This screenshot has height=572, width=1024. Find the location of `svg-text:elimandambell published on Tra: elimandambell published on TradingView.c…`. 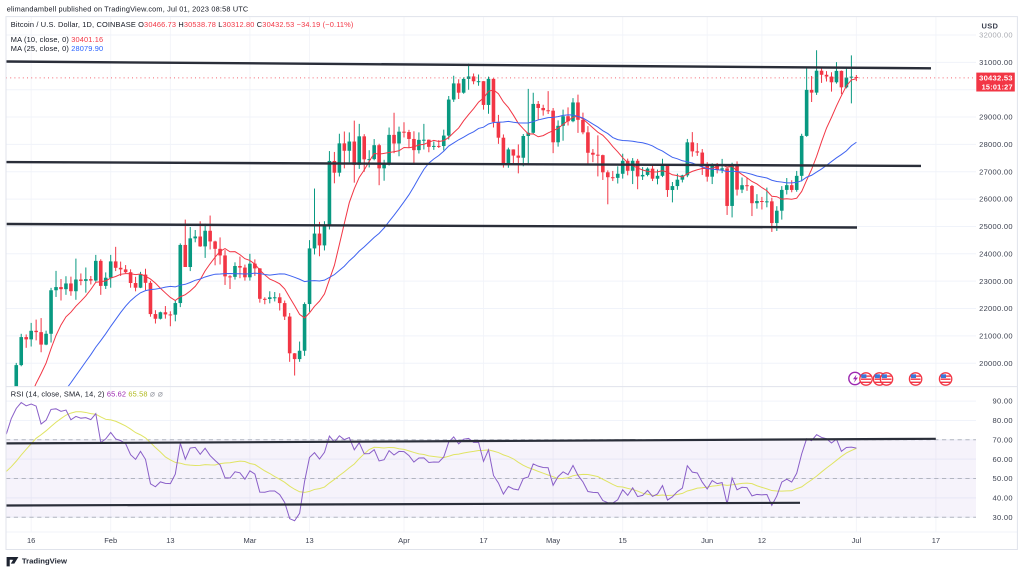

svg-text:elimandambell published on Tra: elimandambell published on TradingView.c… is located at coordinates (128, 8).